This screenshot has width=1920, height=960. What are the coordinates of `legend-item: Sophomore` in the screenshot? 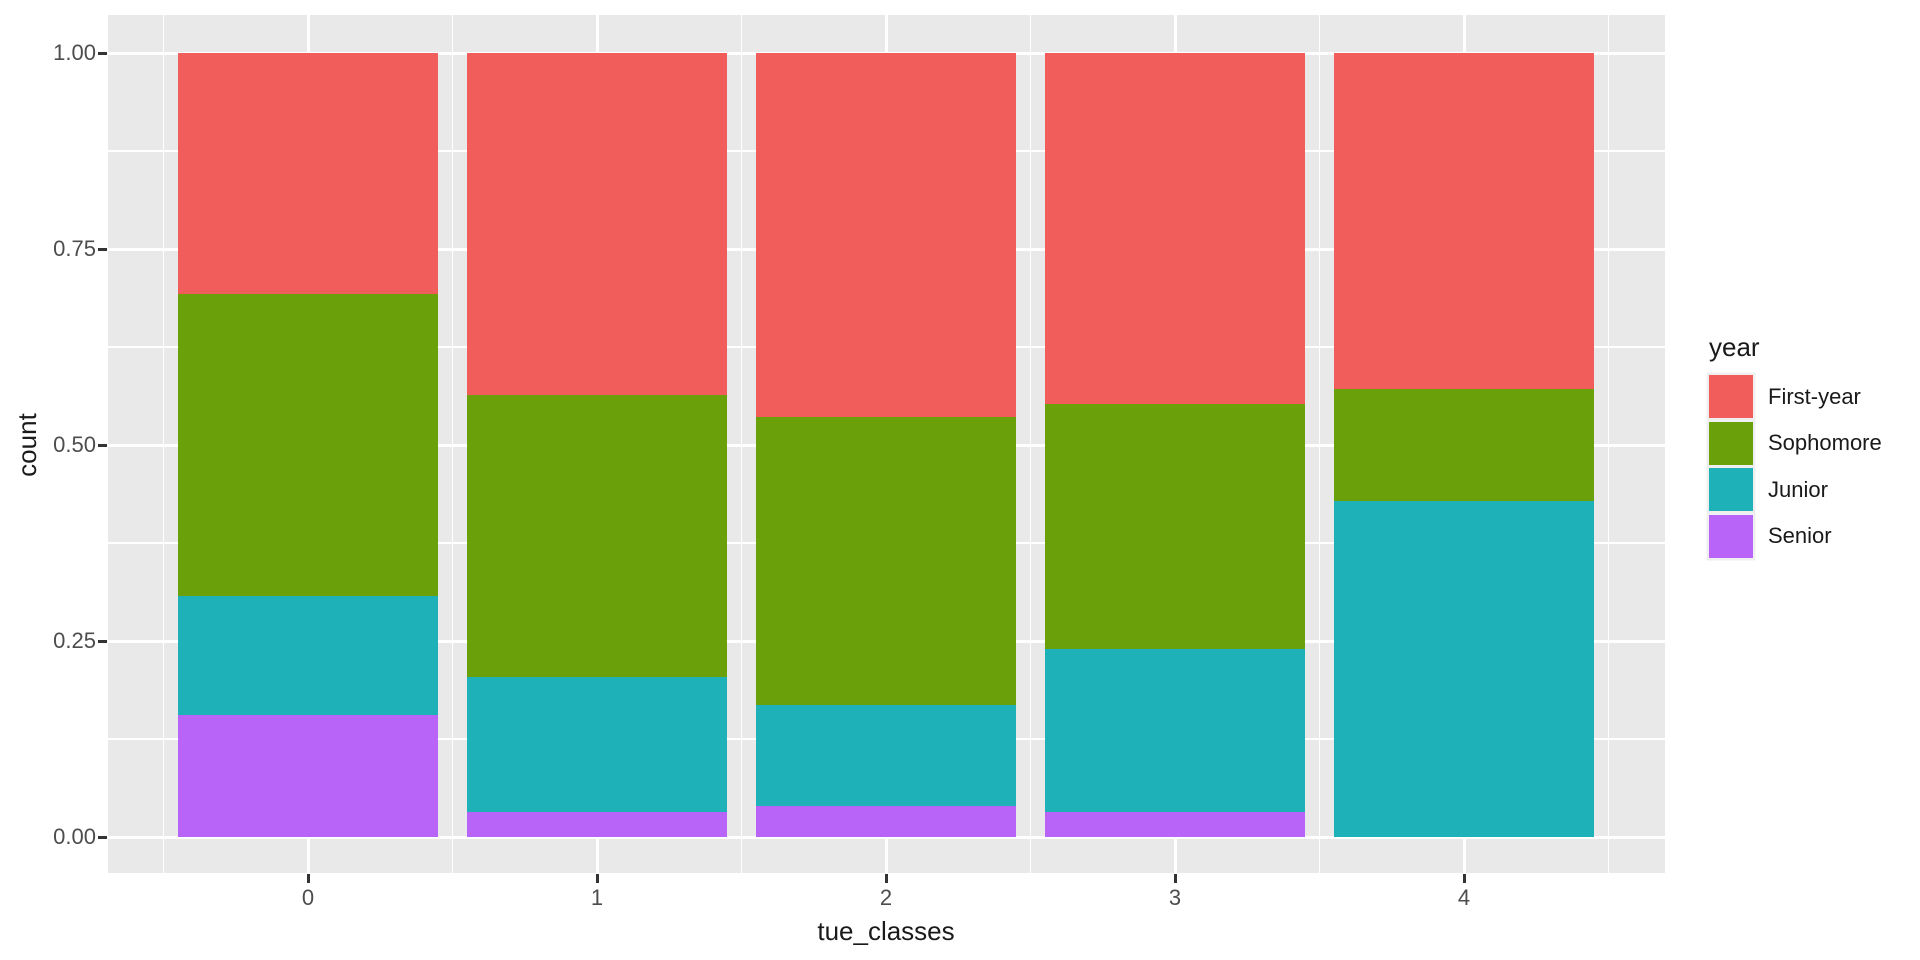 It's located at (1795, 443).